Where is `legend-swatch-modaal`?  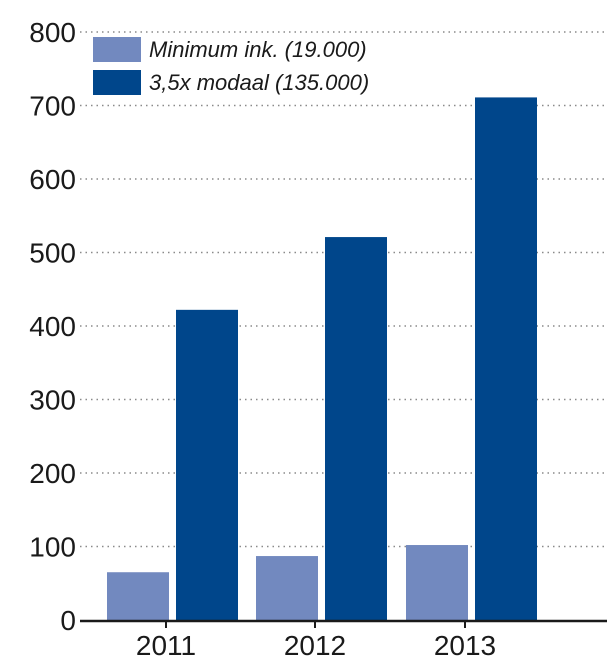
legend-swatch-modaal is located at coordinates (117, 82).